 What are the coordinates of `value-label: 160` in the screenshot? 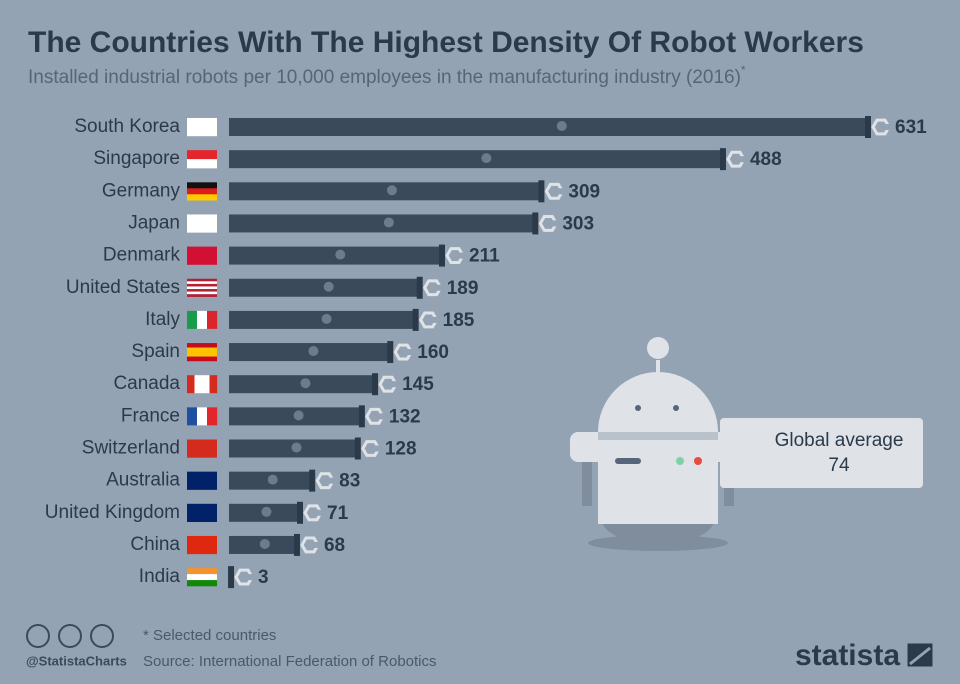 It's located at (433, 352).